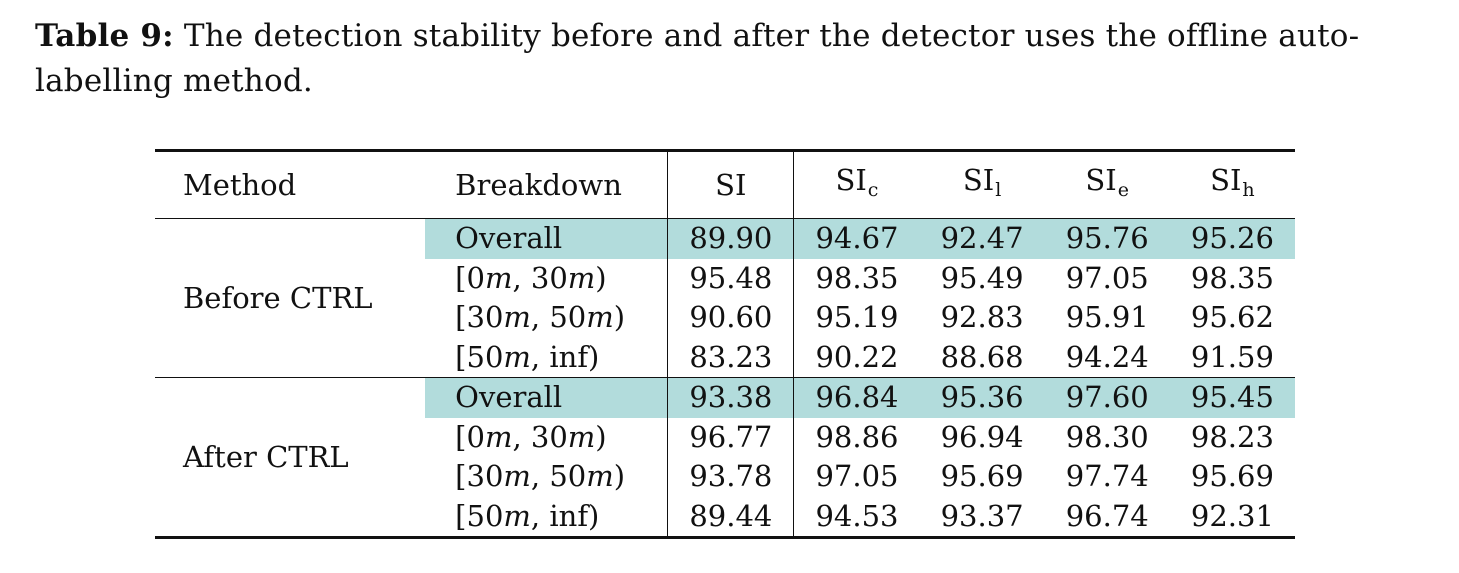 The width and height of the screenshot is (1459, 573). I want to click on sie-cell: 97.74, so click(1107, 476).